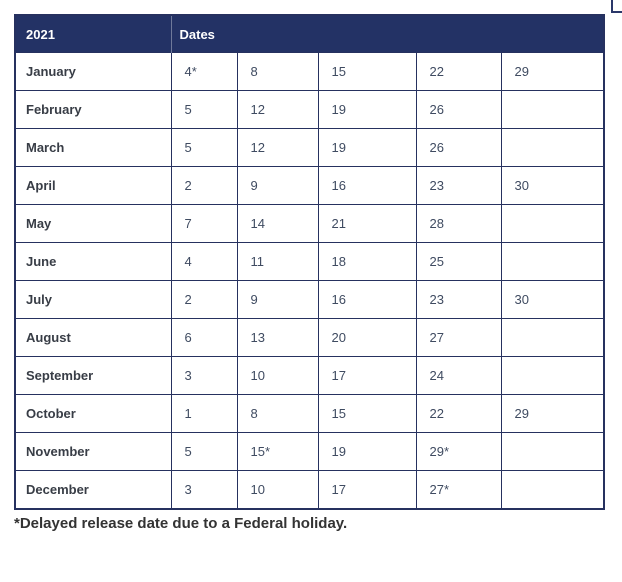  I want to click on table-header-row: 2021 Dates, so click(309, 34).